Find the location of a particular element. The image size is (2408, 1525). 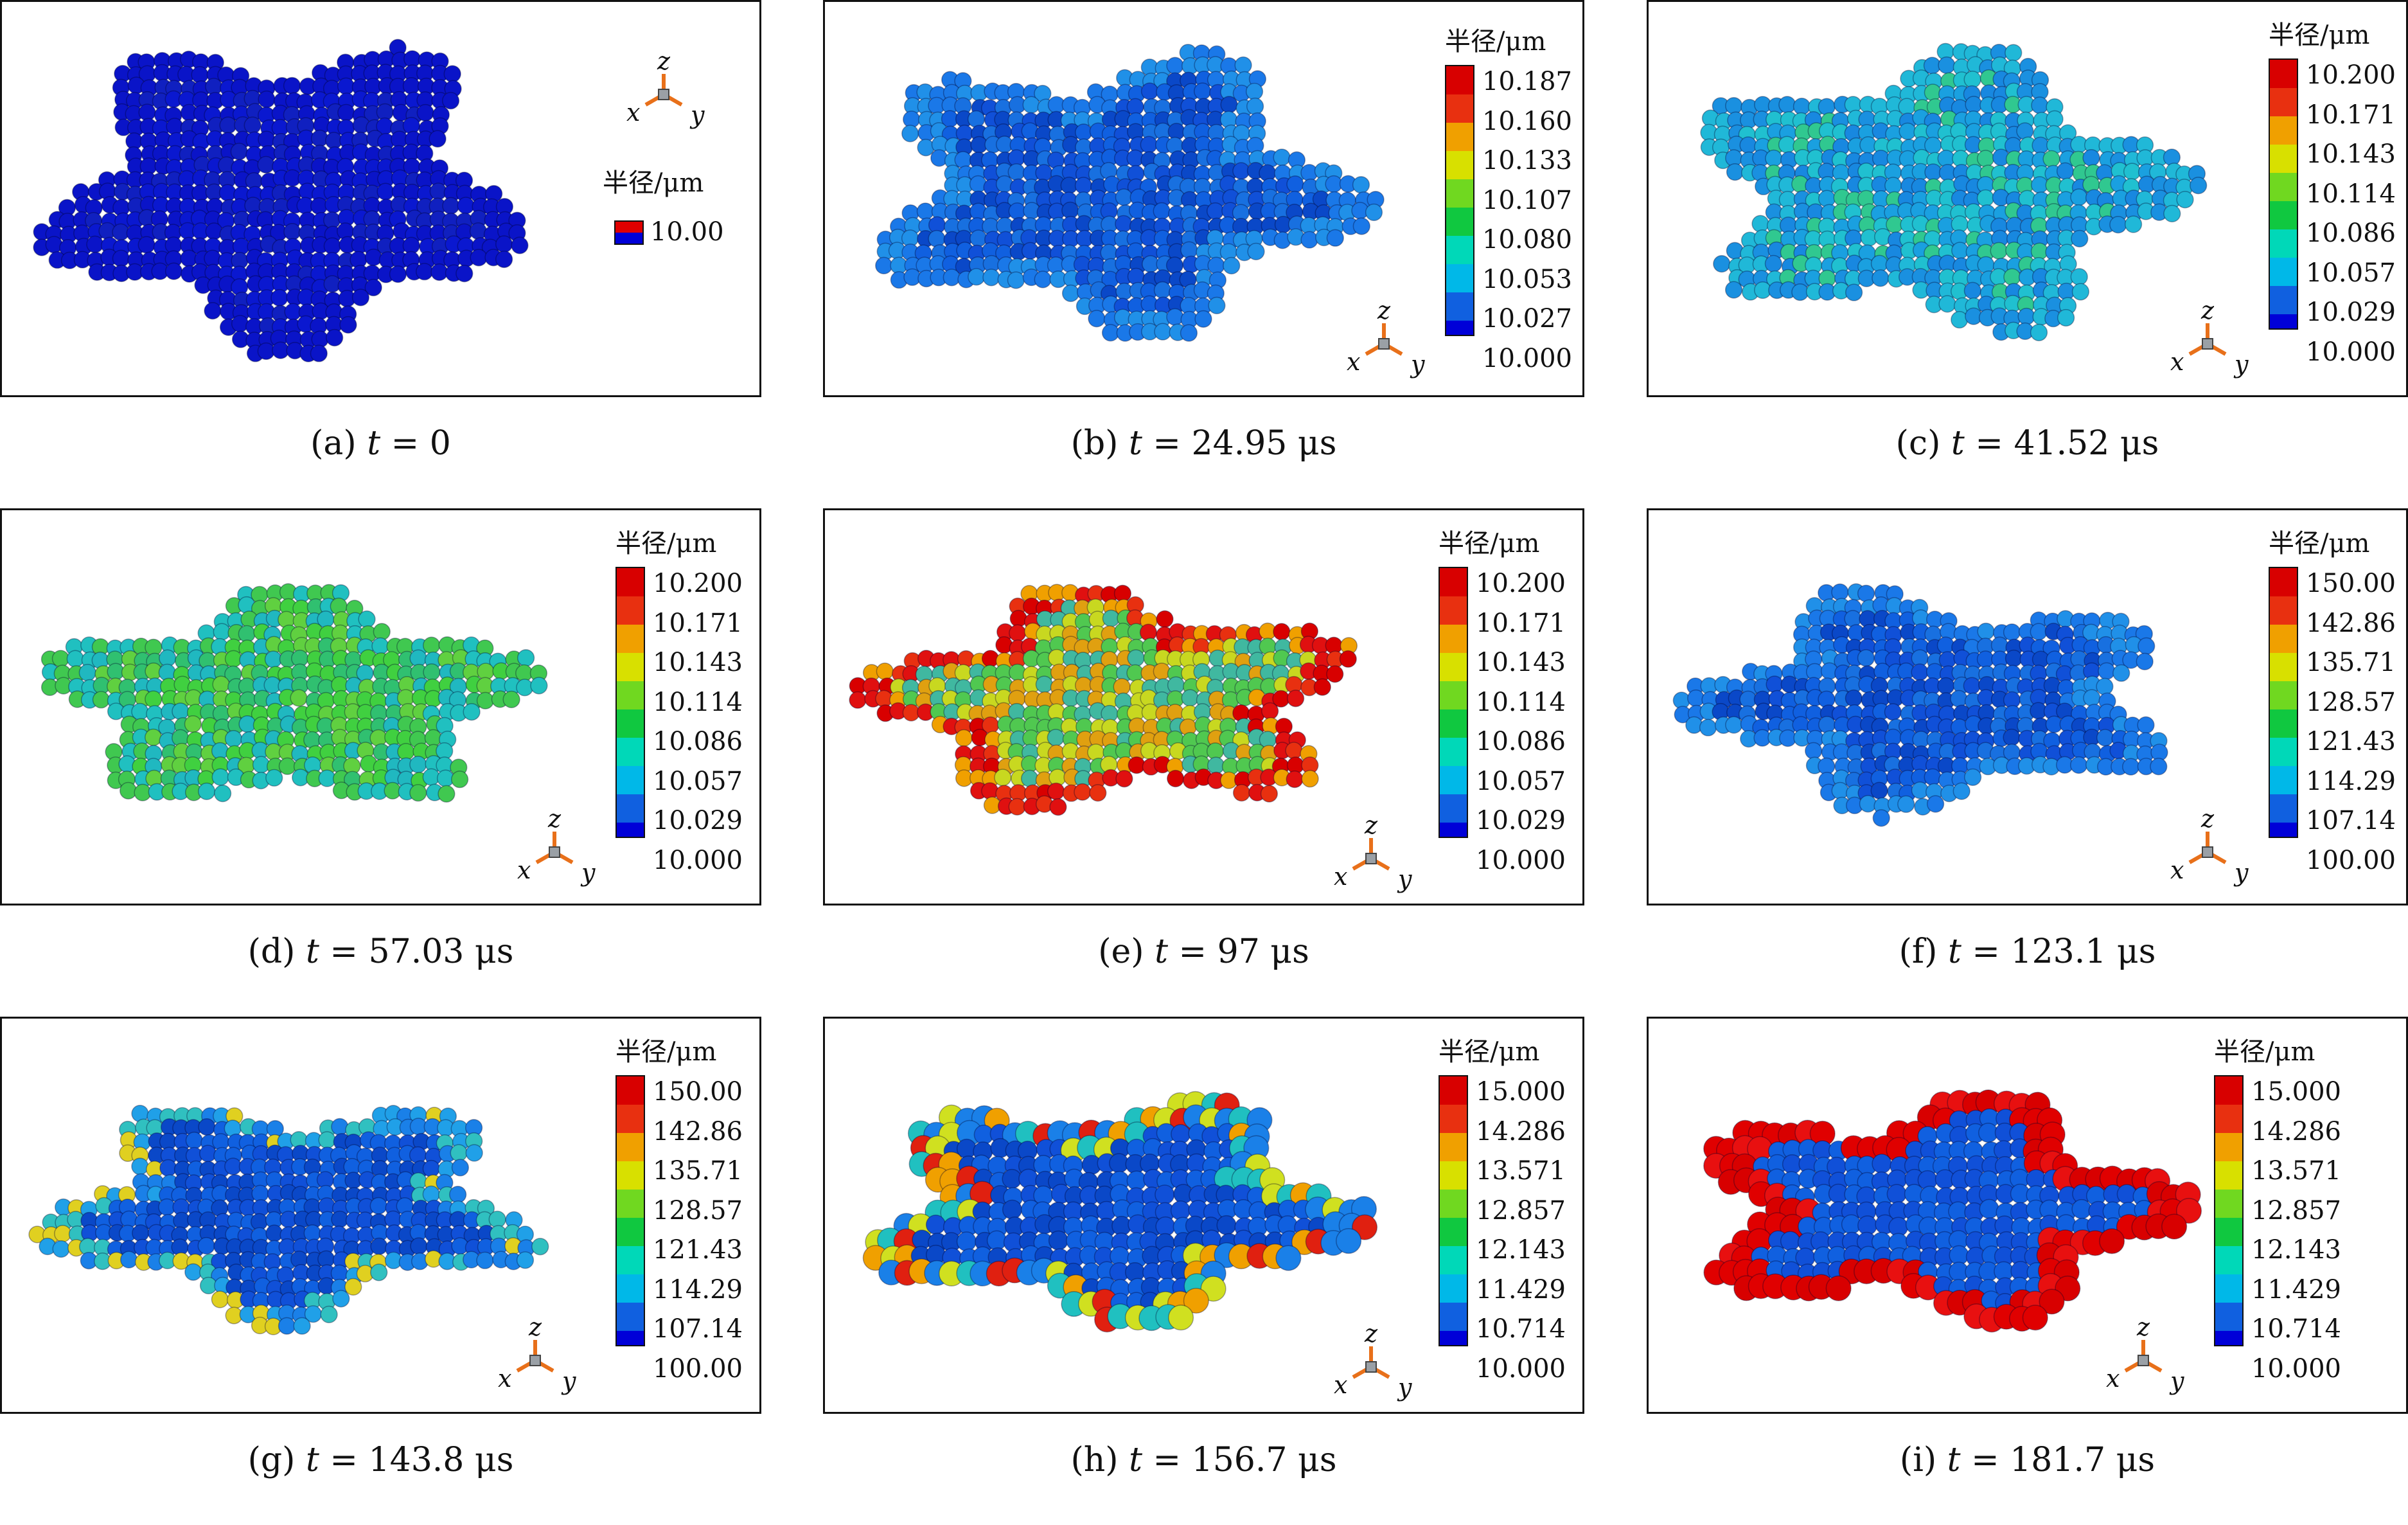

panel-d-particles is located at coordinates (294, 693).